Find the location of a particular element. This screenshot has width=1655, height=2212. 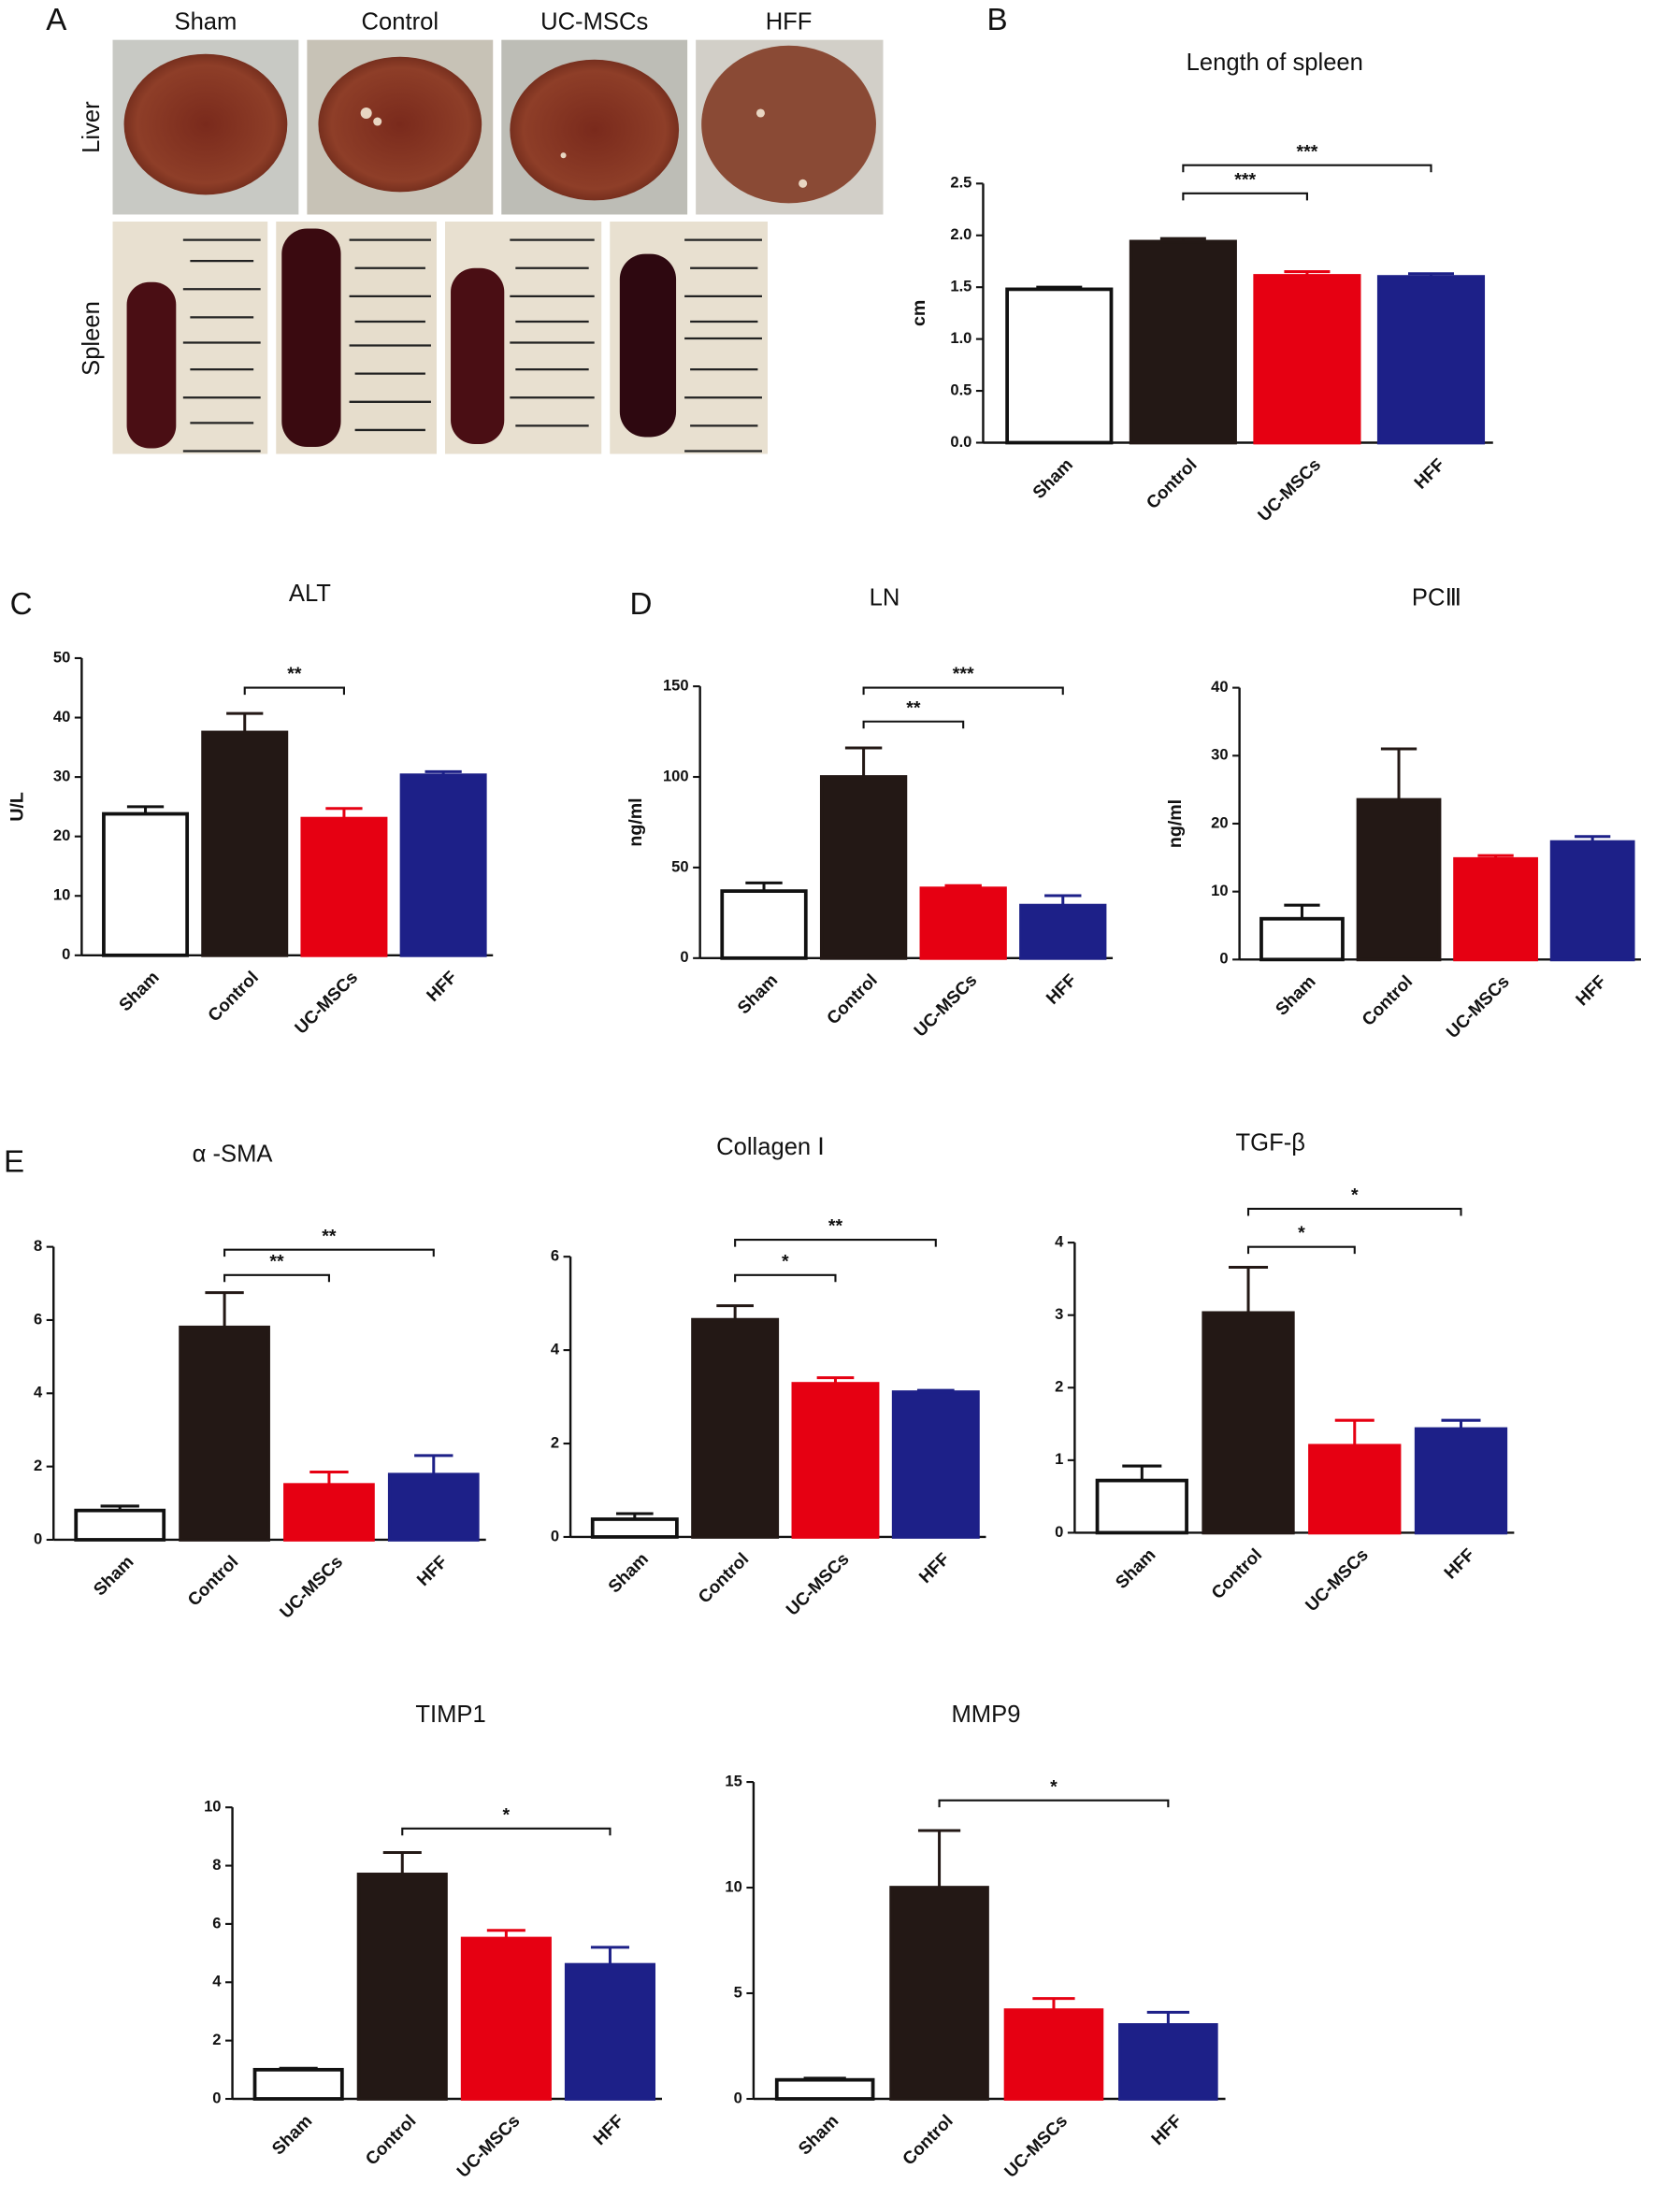

chart-title: TGF-β is located at coordinates (1270, 1142).